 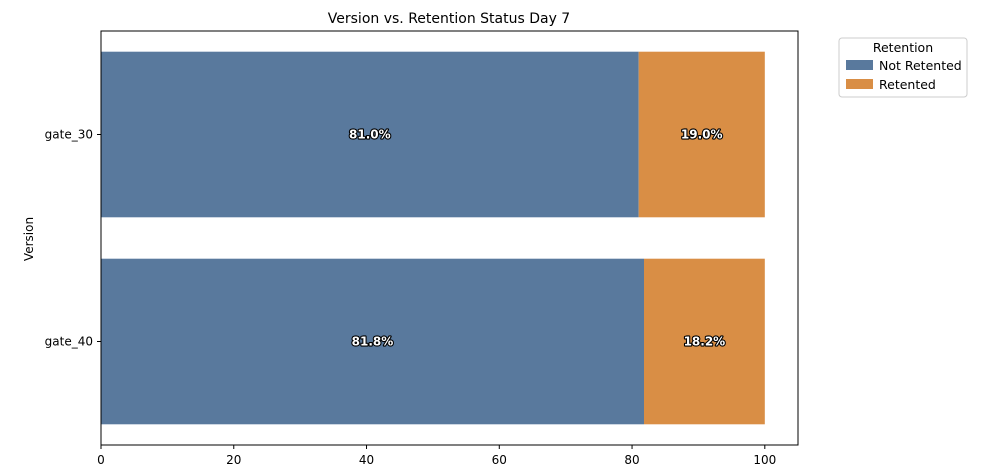 What do you see at coordinates (904, 75) in the screenshot?
I see `legend-items: Not Retented Retented` at bounding box center [904, 75].